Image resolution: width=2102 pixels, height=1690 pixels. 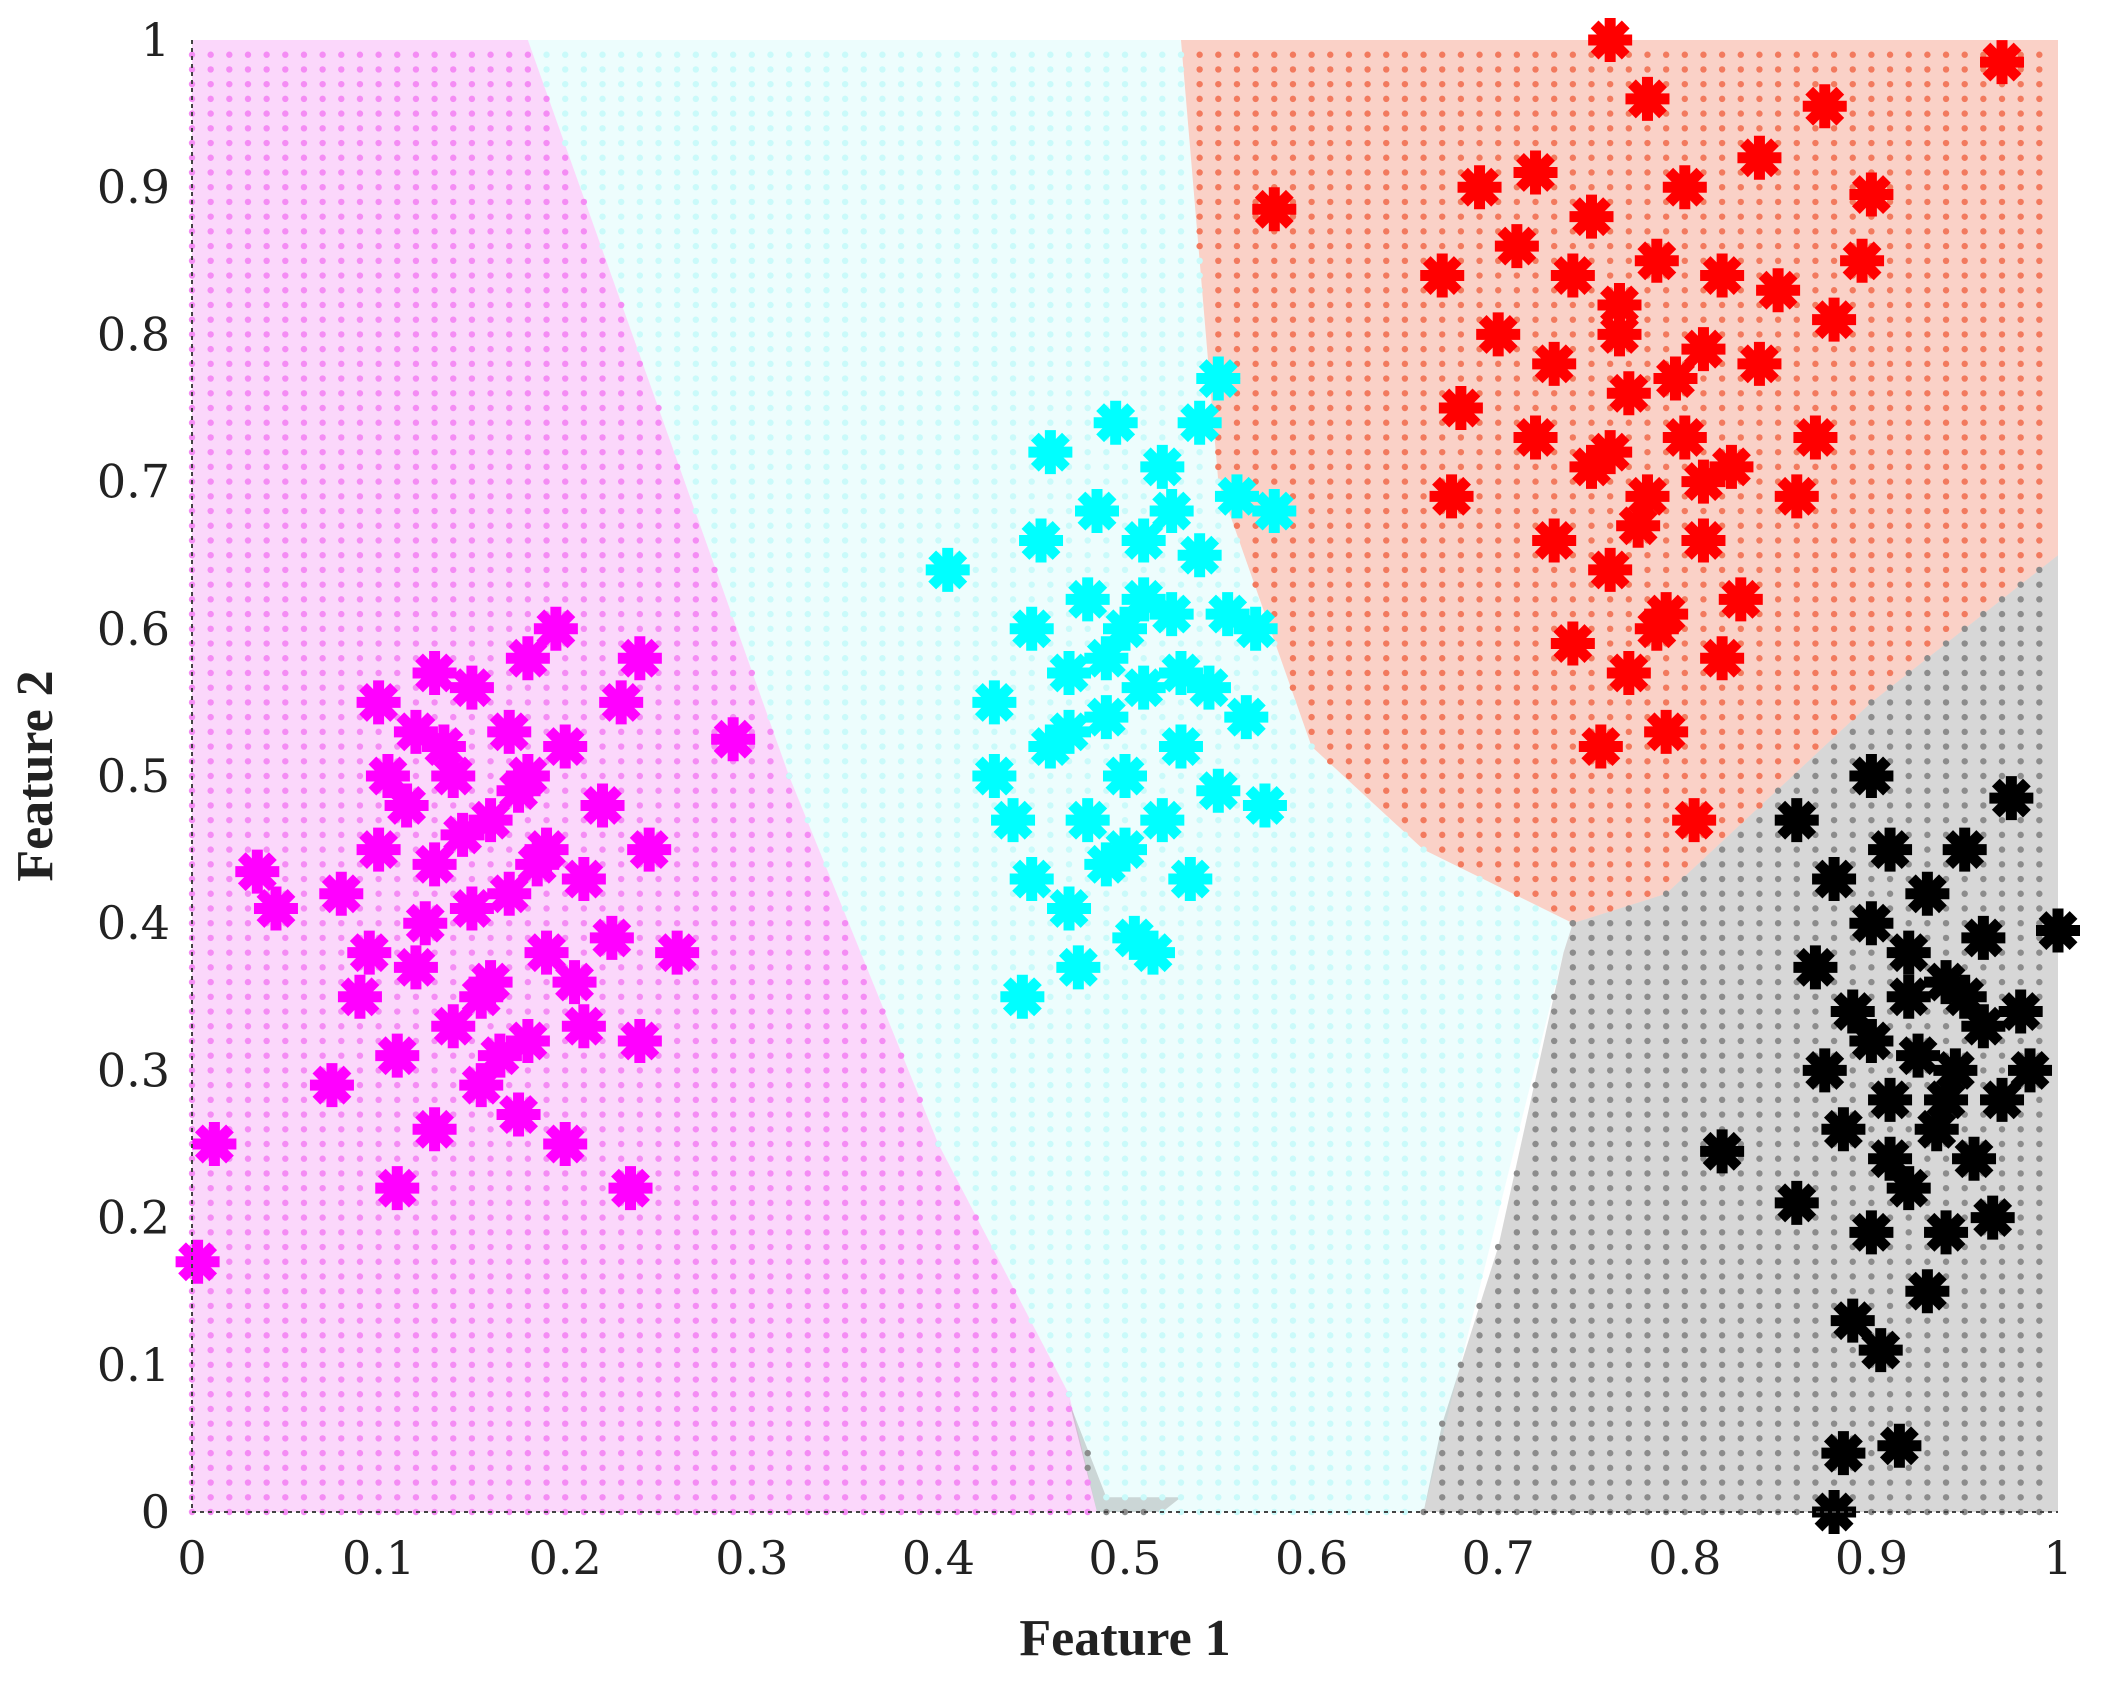 What do you see at coordinates (1125, 1456) in the screenshot?
I see `decision-region-black` at bounding box center [1125, 1456].